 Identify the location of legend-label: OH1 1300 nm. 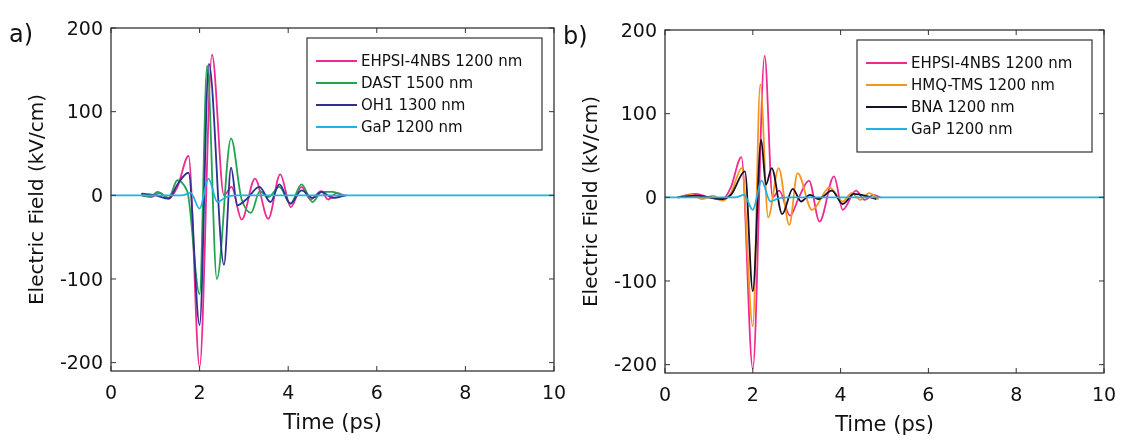
(413, 105).